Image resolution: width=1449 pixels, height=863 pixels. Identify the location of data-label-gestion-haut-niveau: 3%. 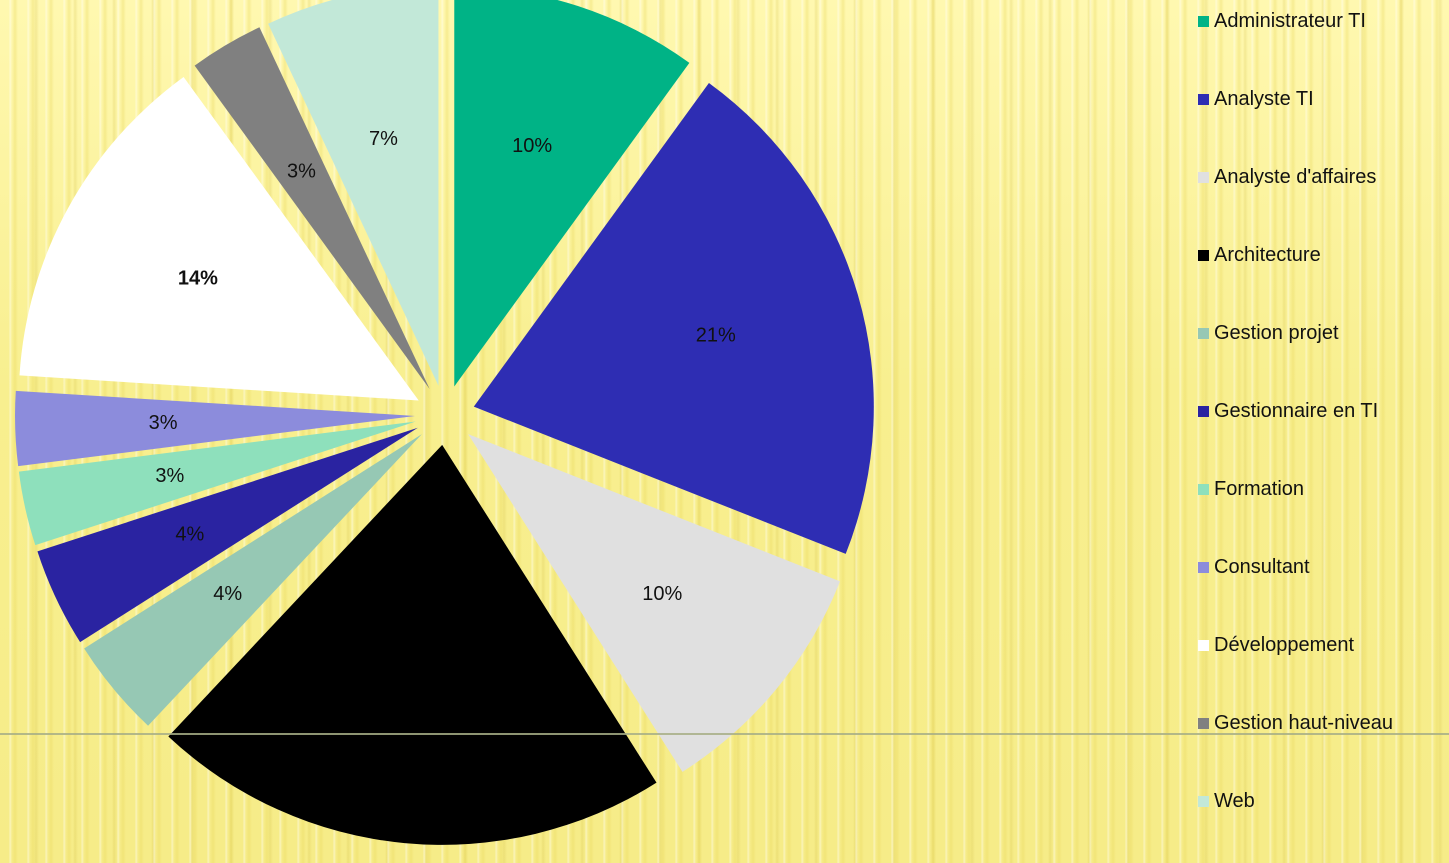
(301, 172).